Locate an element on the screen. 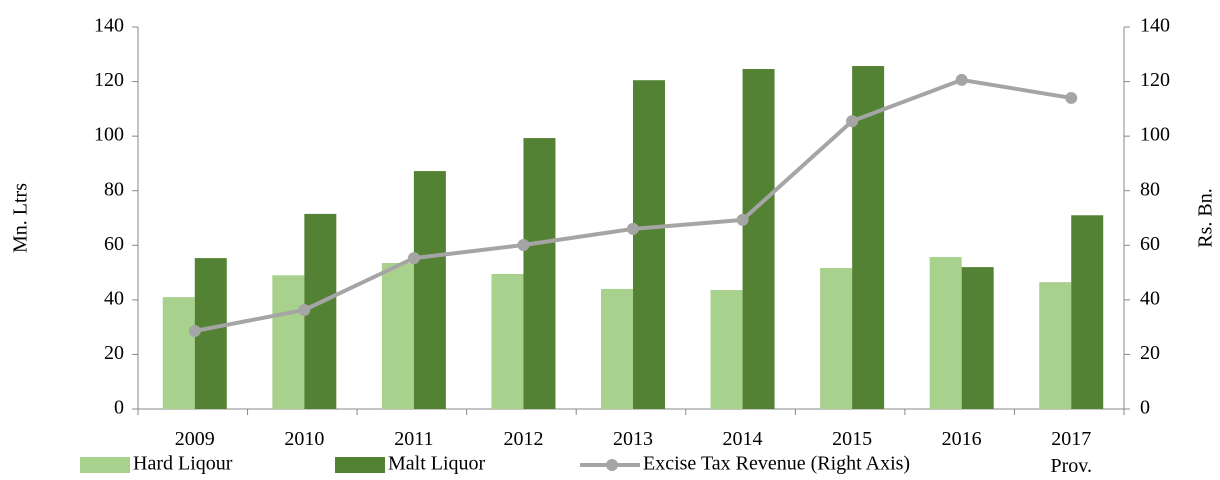  y-tick-label: 140 is located at coordinates (109, 26).